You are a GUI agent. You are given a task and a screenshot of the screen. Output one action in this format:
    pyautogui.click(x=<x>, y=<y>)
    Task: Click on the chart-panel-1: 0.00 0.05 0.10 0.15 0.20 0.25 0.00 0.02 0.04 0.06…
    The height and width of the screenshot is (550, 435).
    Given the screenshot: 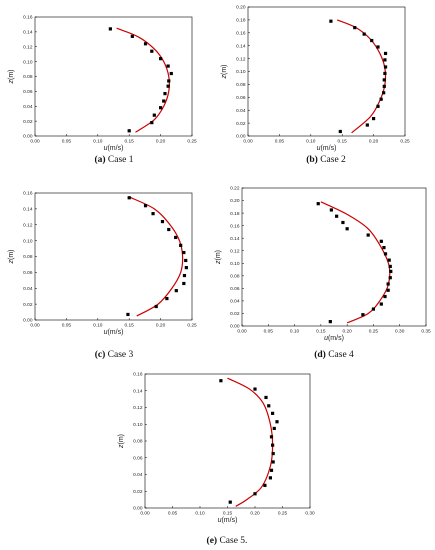 What is the action you would take?
    pyautogui.click(x=102, y=90)
    